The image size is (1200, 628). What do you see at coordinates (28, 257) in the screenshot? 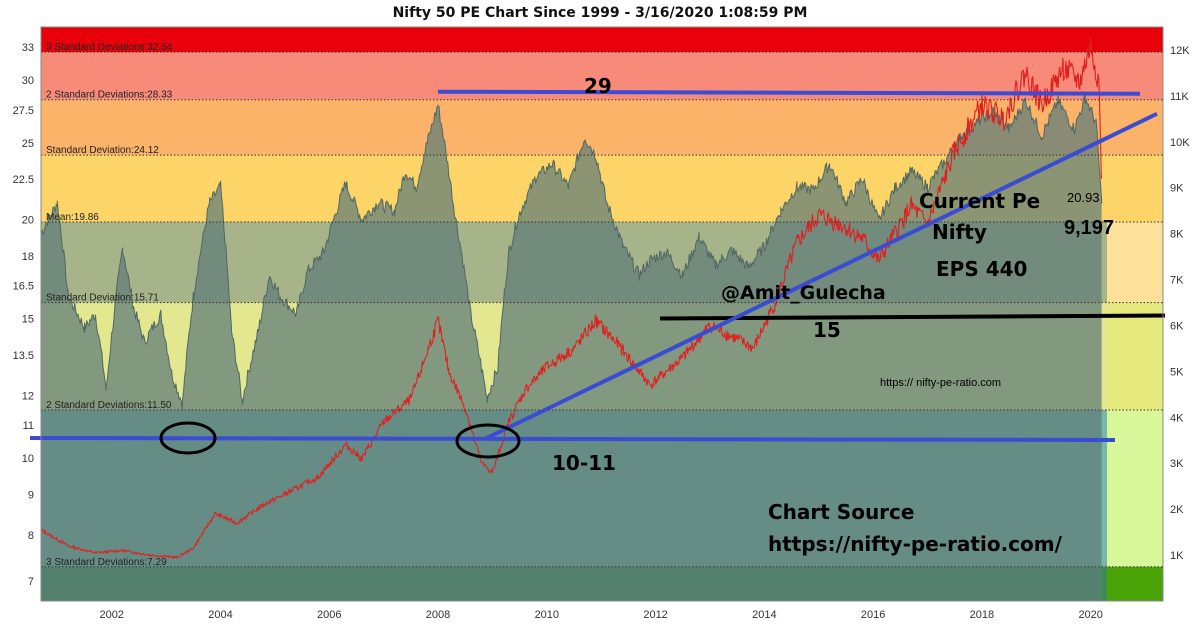
I see `y-left-tick: 18` at bounding box center [28, 257].